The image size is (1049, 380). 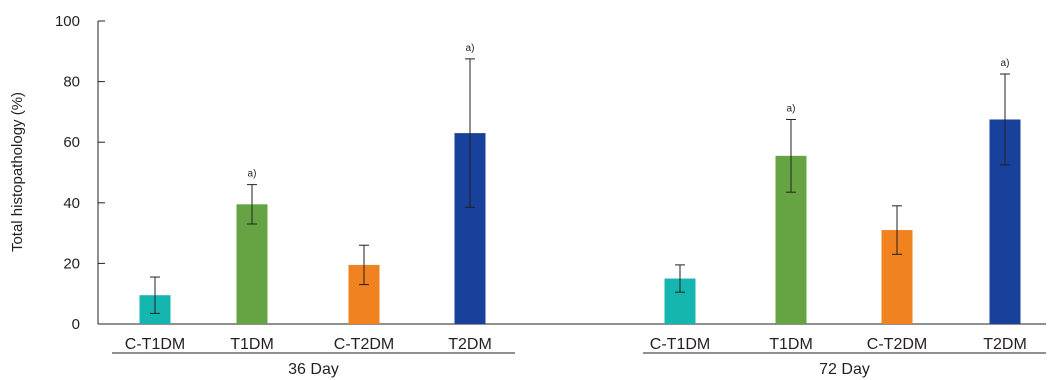 What do you see at coordinates (17, 172) in the screenshot?
I see `y-axis-label: Total histopathology (%)` at bounding box center [17, 172].